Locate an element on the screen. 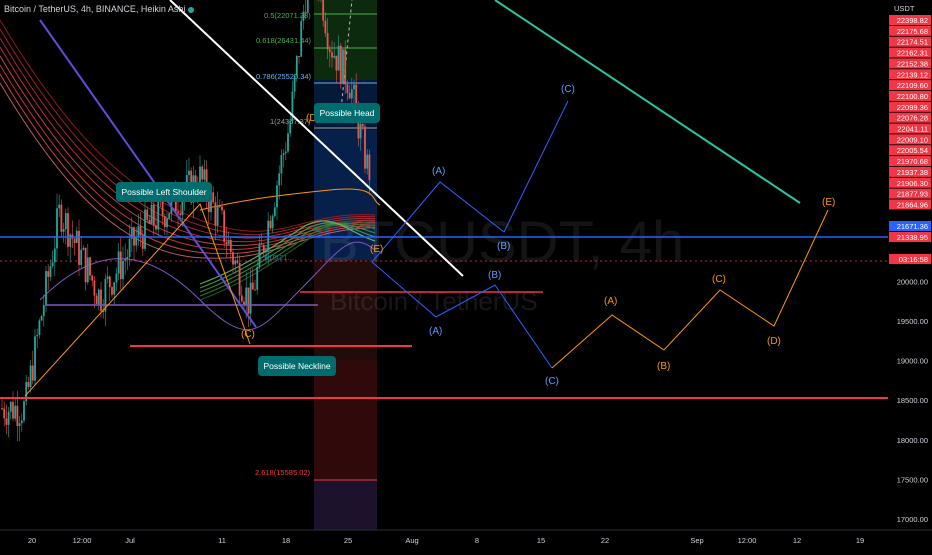 The height and width of the screenshot is (555, 932). orange-wave-projection is located at coordinates (690, 289).